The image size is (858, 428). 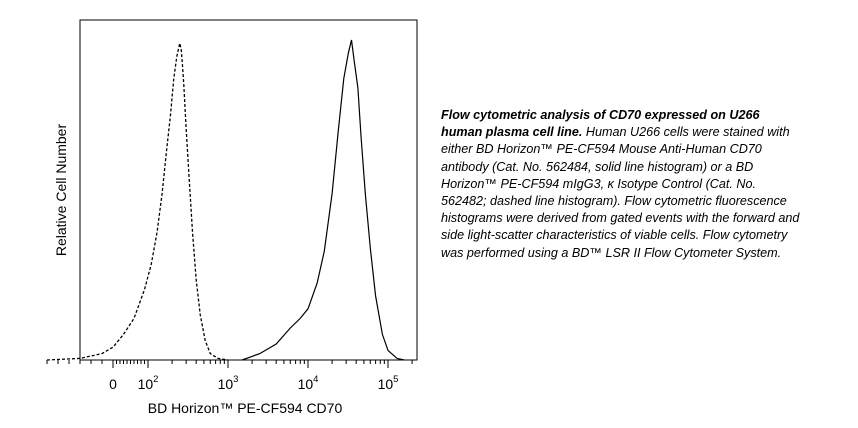 What do you see at coordinates (229, 364) in the screenshot?
I see `x-axis-ticks` at bounding box center [229, 364].